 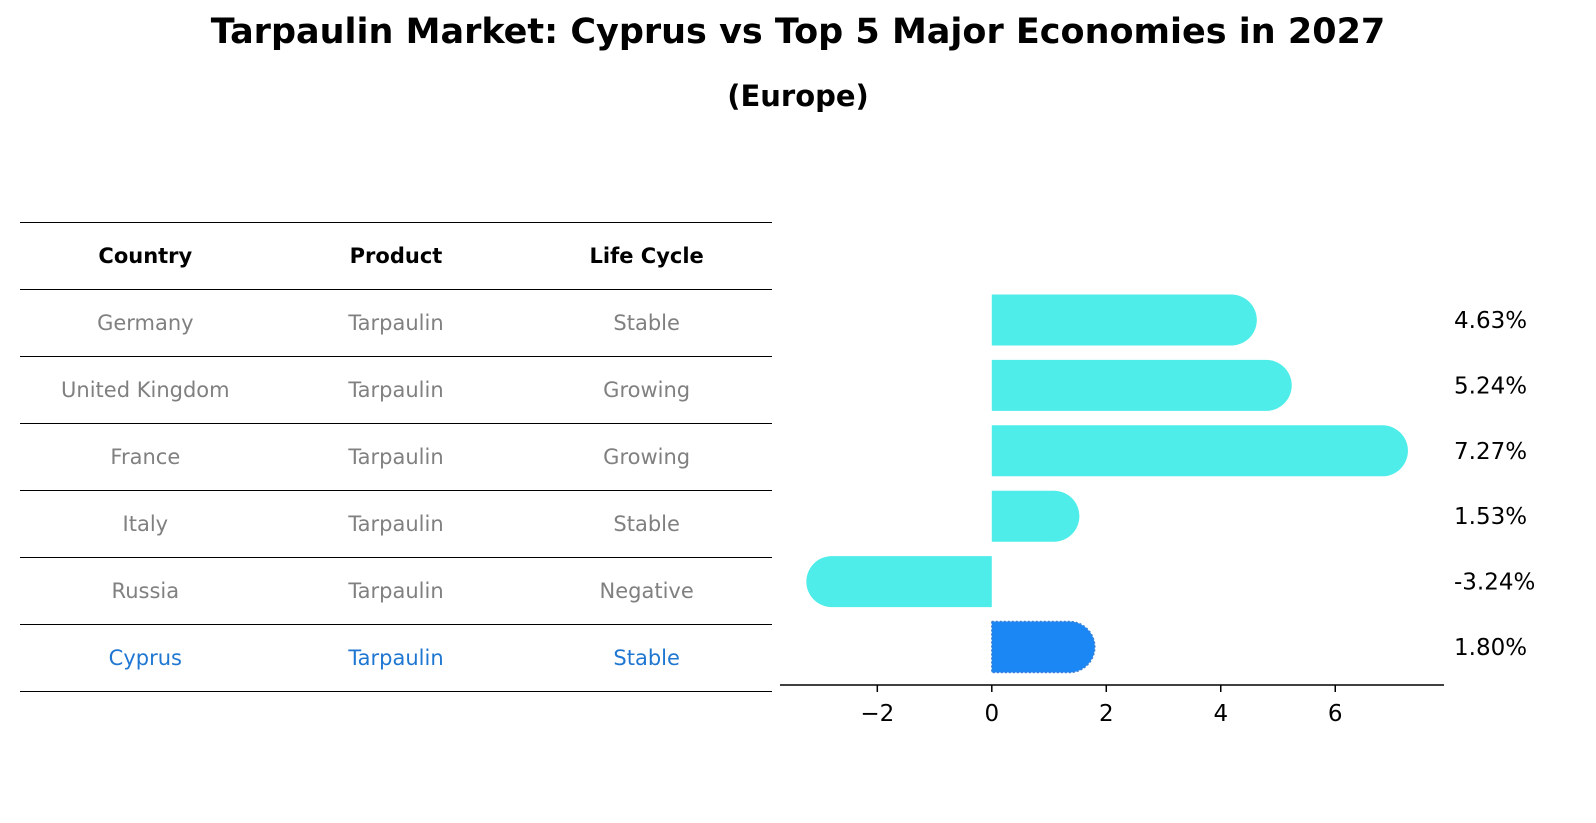 I want to click on bar-united-kingdom, so click(x=1141, y=385).